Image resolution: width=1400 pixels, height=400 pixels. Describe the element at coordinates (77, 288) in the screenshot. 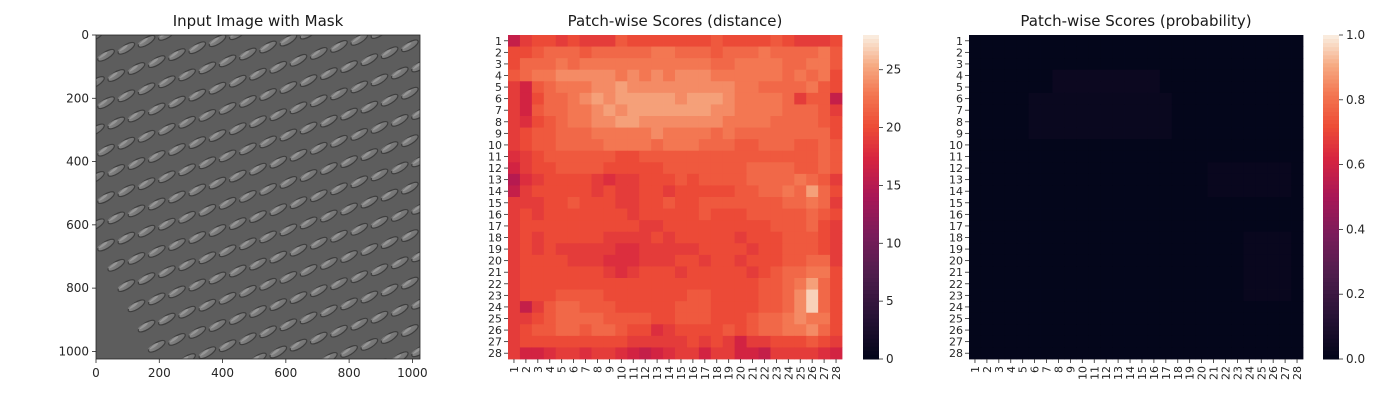

I see `image-ytick-label: 800` at that location.